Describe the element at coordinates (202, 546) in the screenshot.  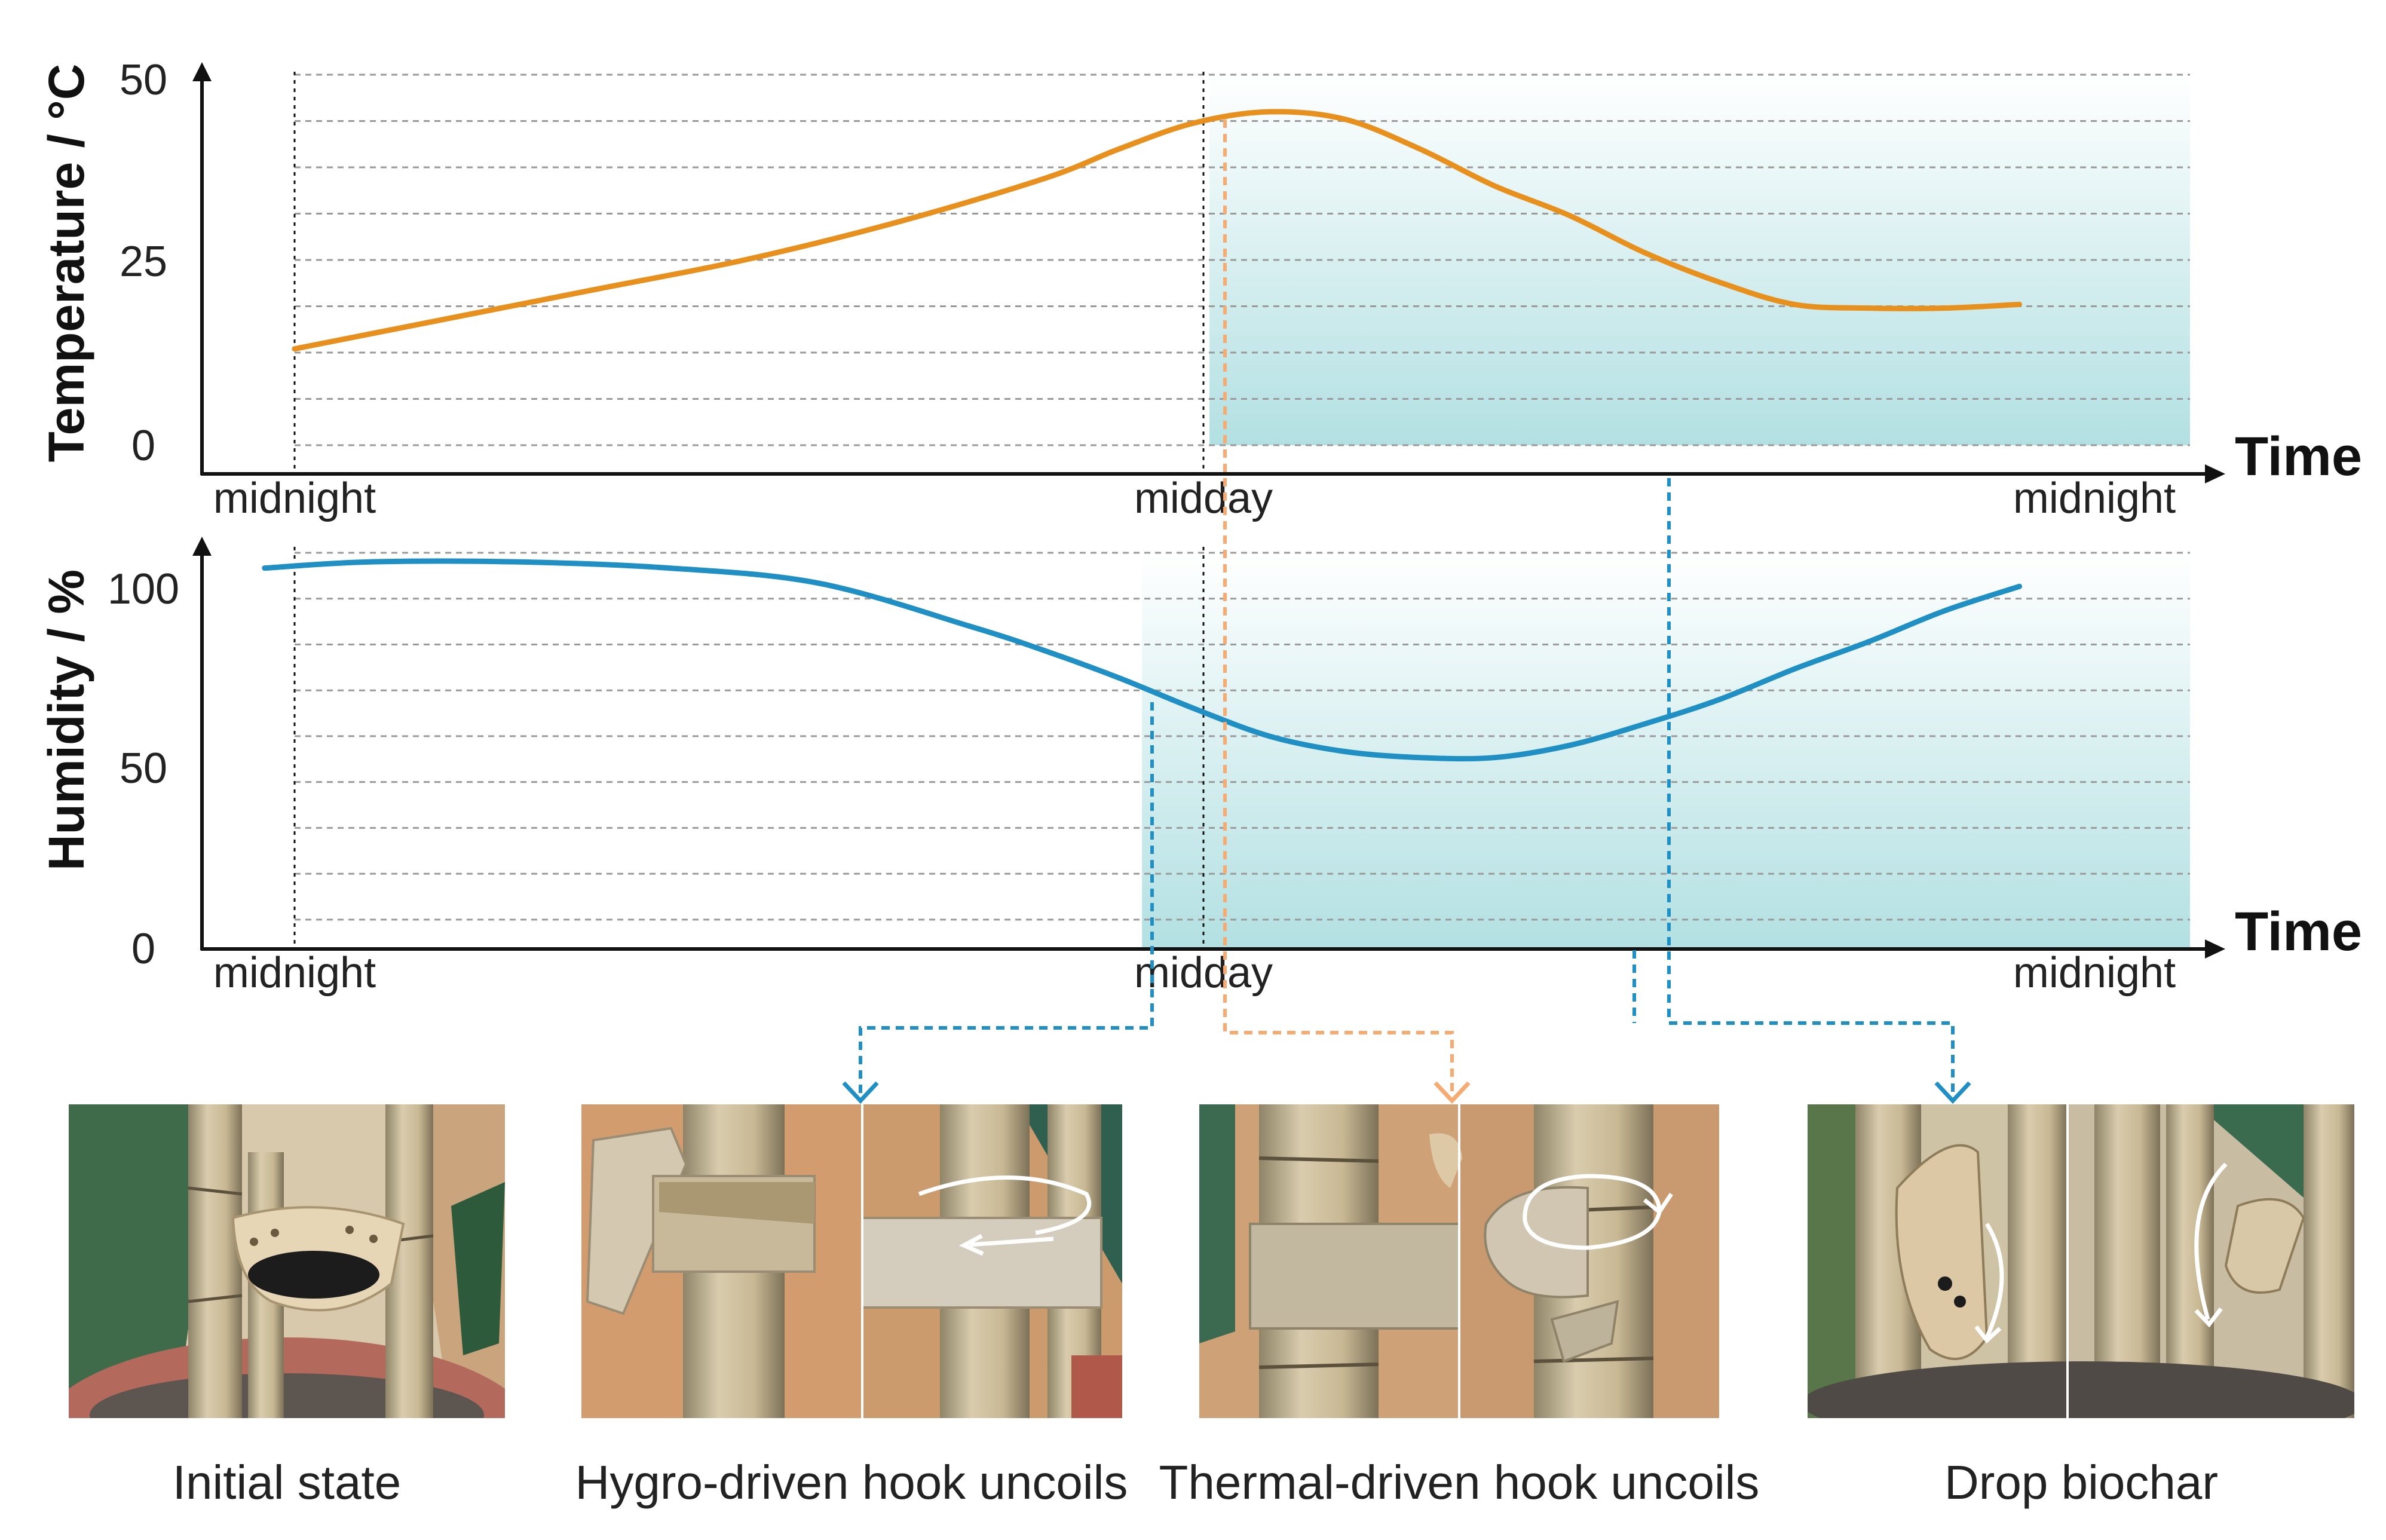
I see `humidity-y-axis-arrow` at that location.